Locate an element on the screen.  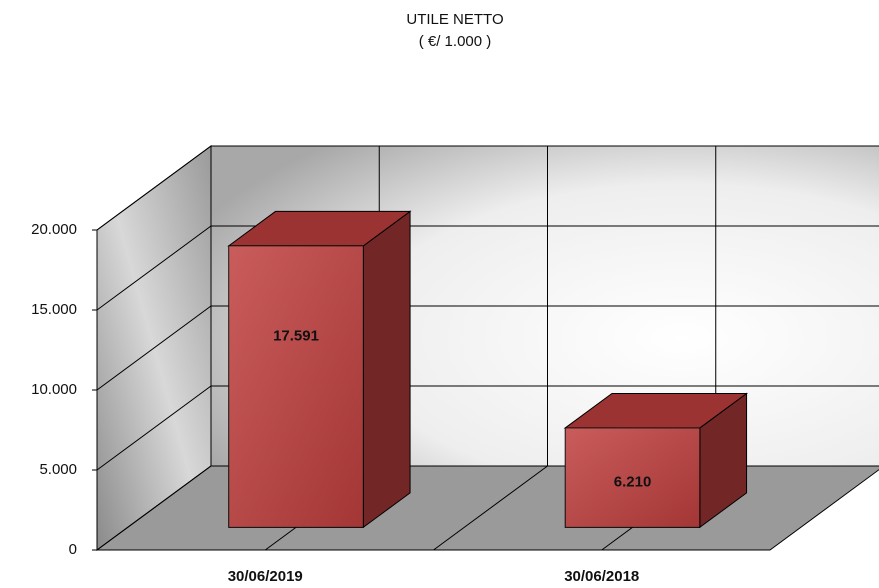
y-tick-label: 0 is located at coordinates (73, 549).